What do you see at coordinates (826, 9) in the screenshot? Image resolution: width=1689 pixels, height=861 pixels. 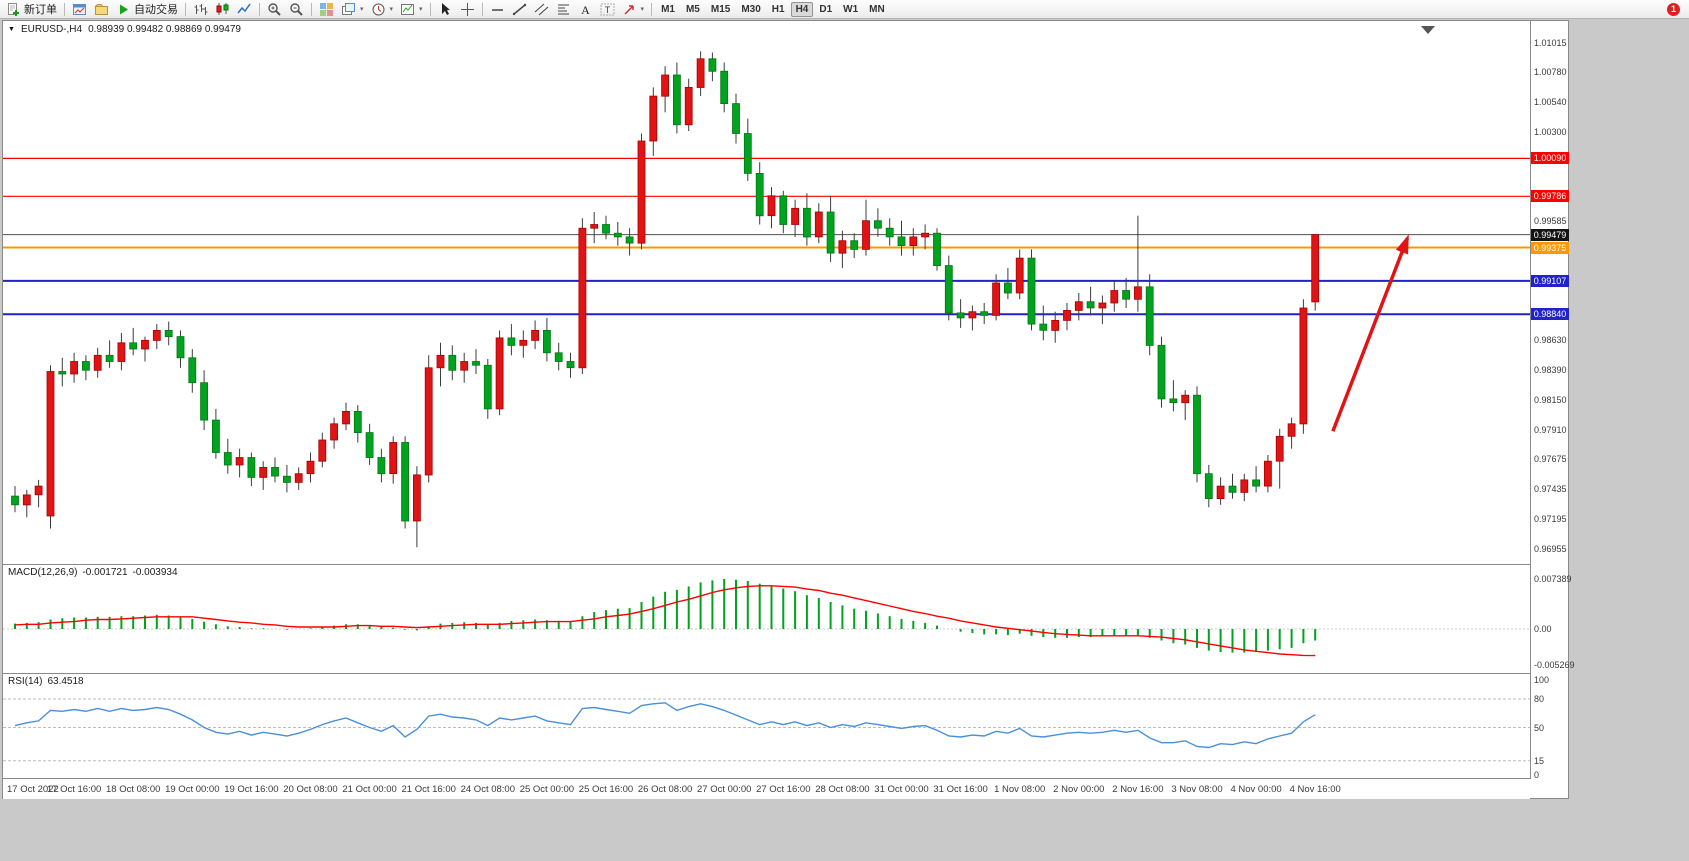 I see `timeframe-button-d1: D1` at bounding box center [826, 9].